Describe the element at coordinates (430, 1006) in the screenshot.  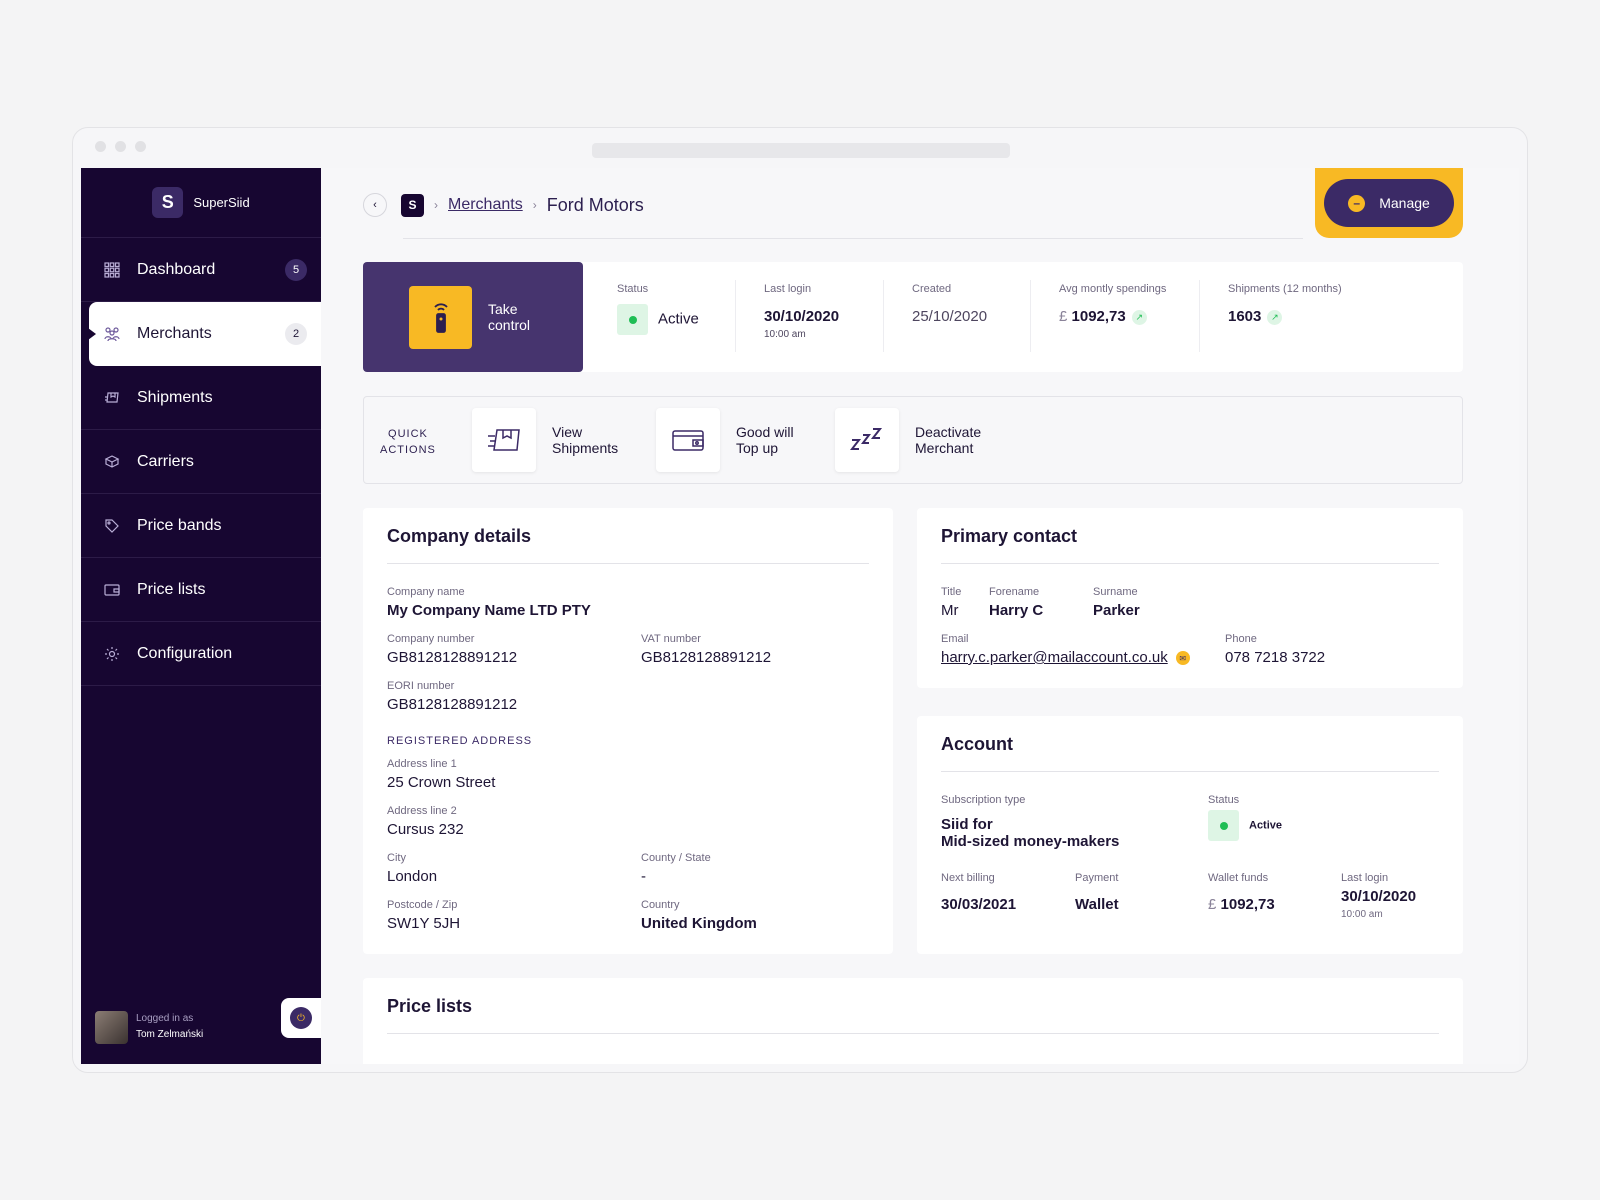
I see `card-title: Price lists` at that location.